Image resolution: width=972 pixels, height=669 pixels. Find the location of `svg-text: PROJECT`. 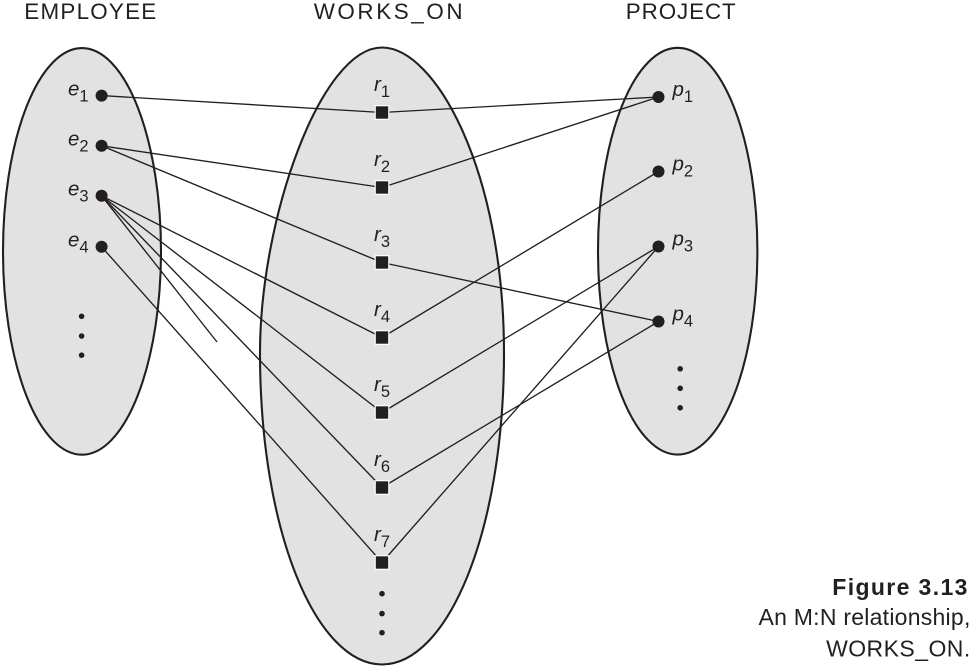

svg-text: PROJECT is located at coordinates (681, 12).